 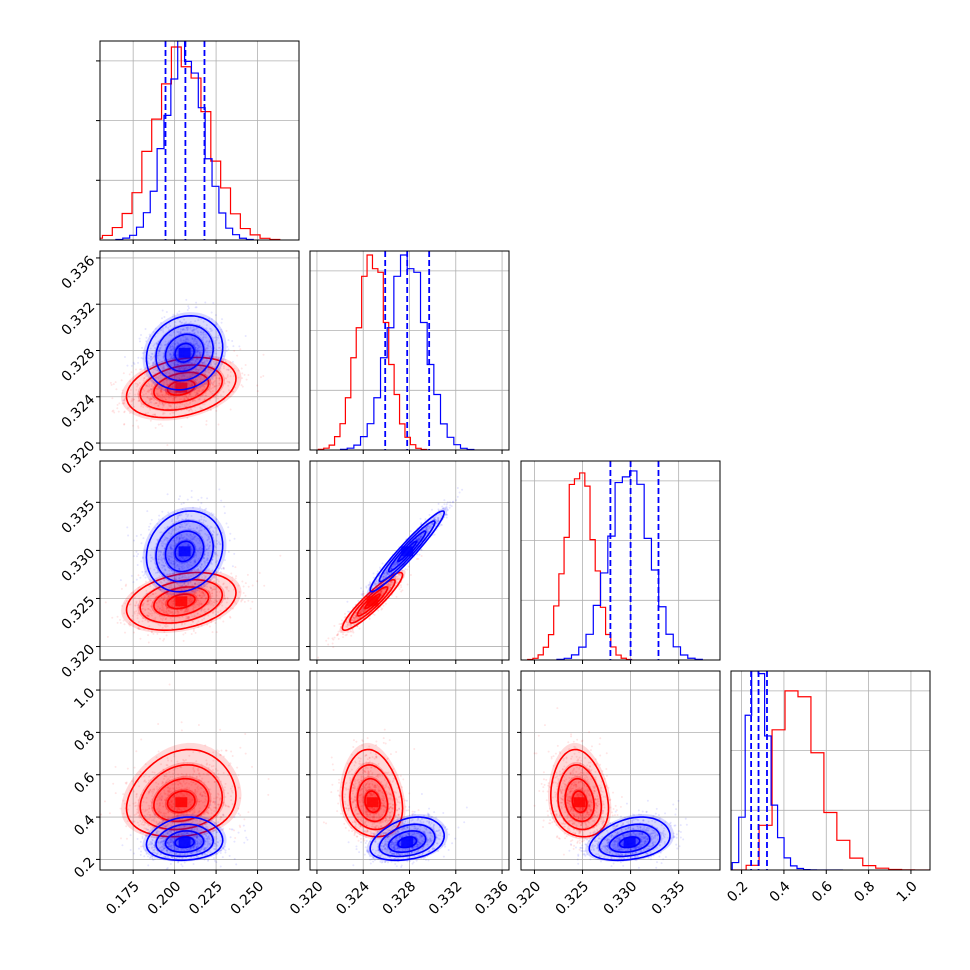 What do you see at coordinates (185, 353) in the screenshot?
I see `density-contour` at bounding box center [185, 353].